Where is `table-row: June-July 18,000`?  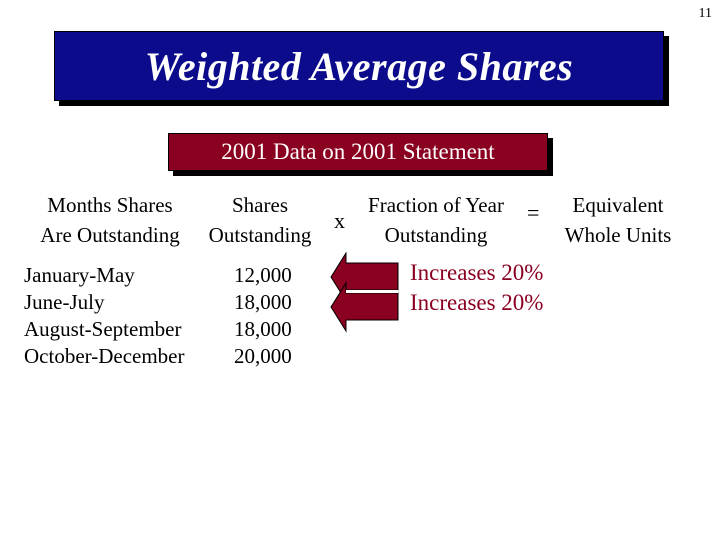 table-row: June-July 18,000 is located at coordinates (169, 302).